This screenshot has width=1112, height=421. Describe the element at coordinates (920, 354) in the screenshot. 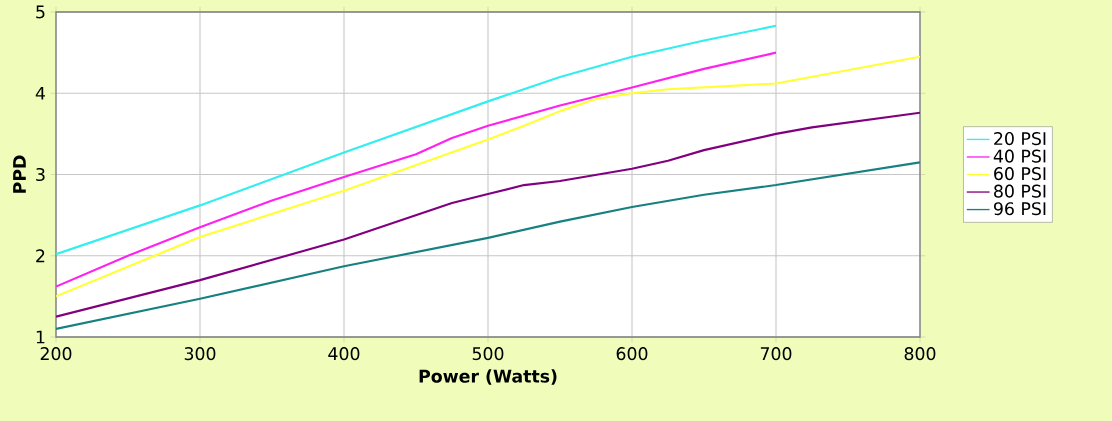

I see `x-tick-label: 800` at that location.